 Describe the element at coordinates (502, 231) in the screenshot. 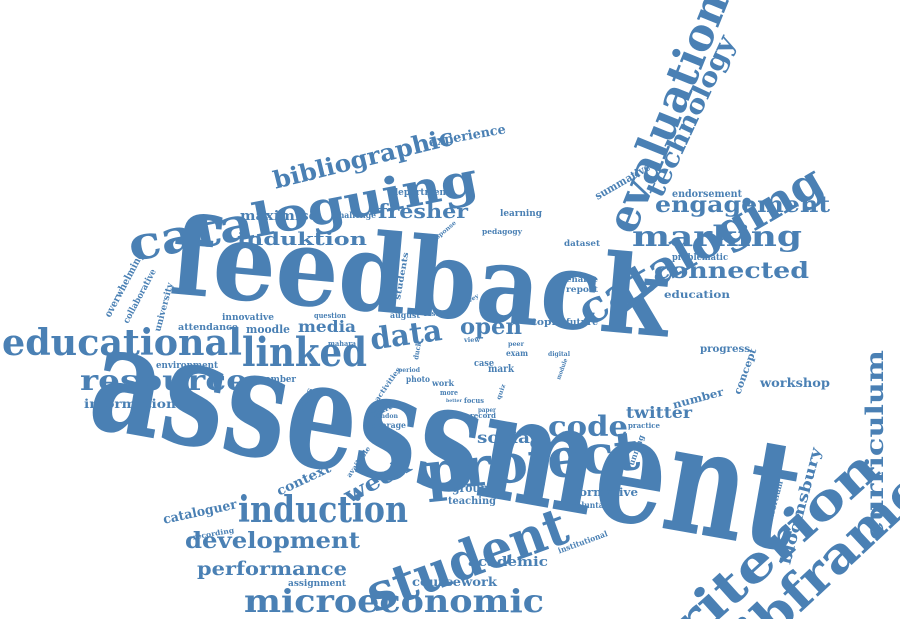

I see `word-pedagogy: pedagogy` at that location.